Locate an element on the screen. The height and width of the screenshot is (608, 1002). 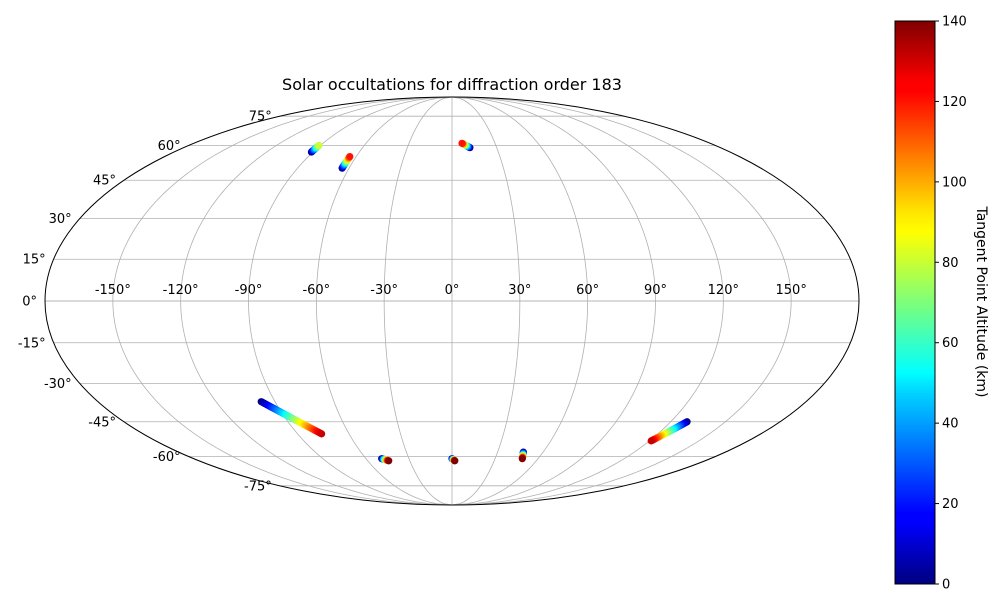
colorbar-tick-label: 60 is located at coordinates (950, 343).